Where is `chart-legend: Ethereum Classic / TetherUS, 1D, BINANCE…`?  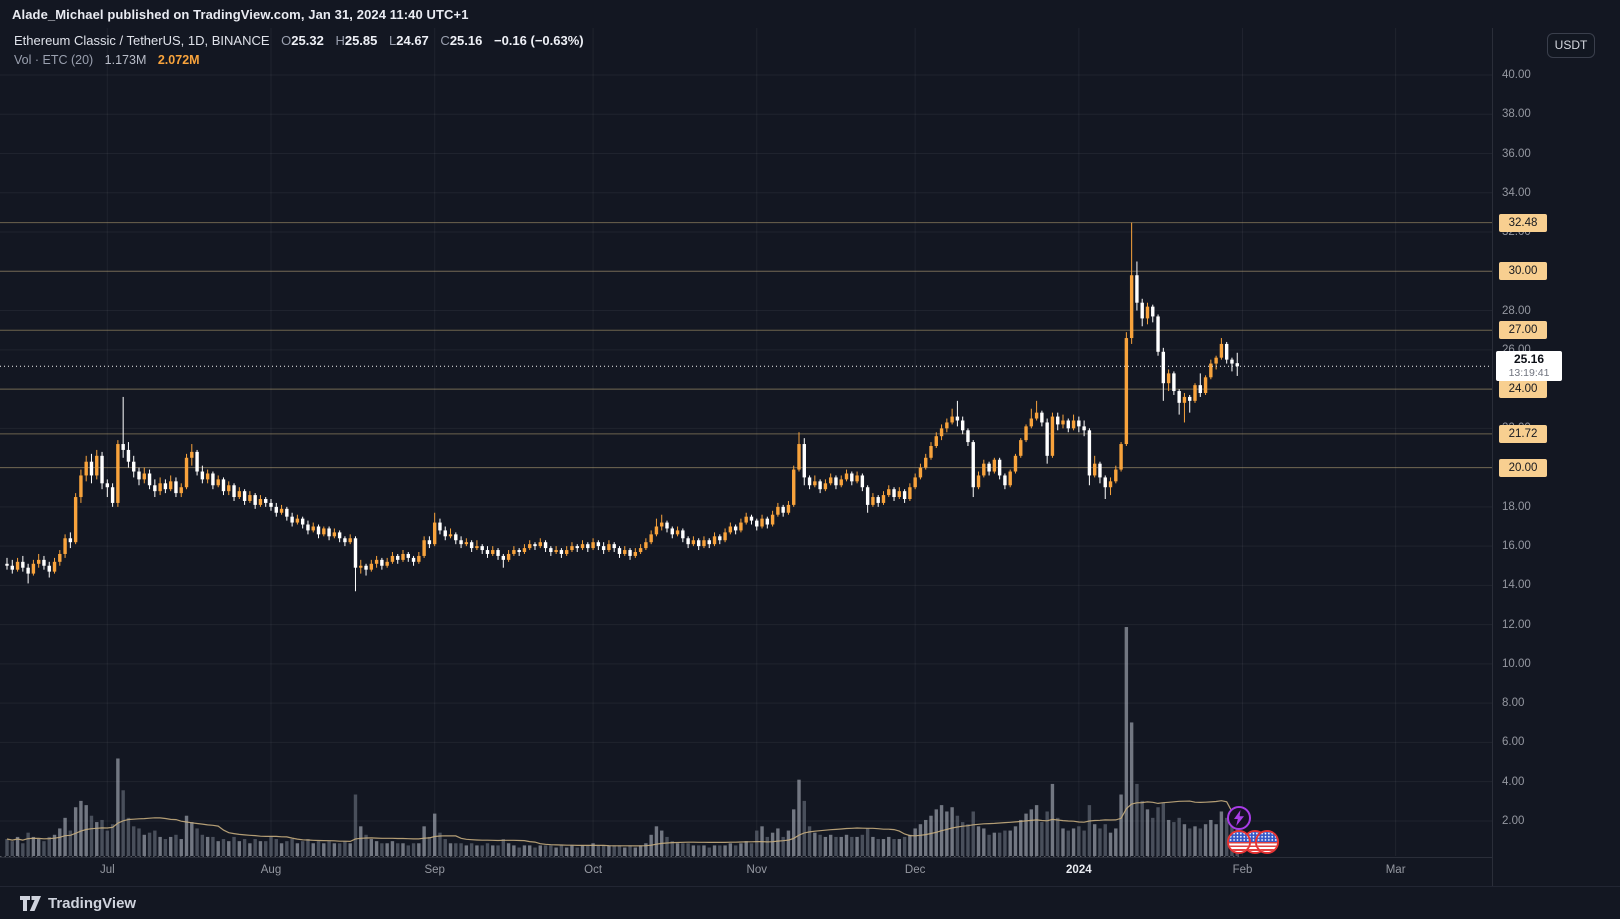
chart-legend: Ethereum Classic / TetherUS, 1D, BINANCE… is located at coordinates (299, 50).